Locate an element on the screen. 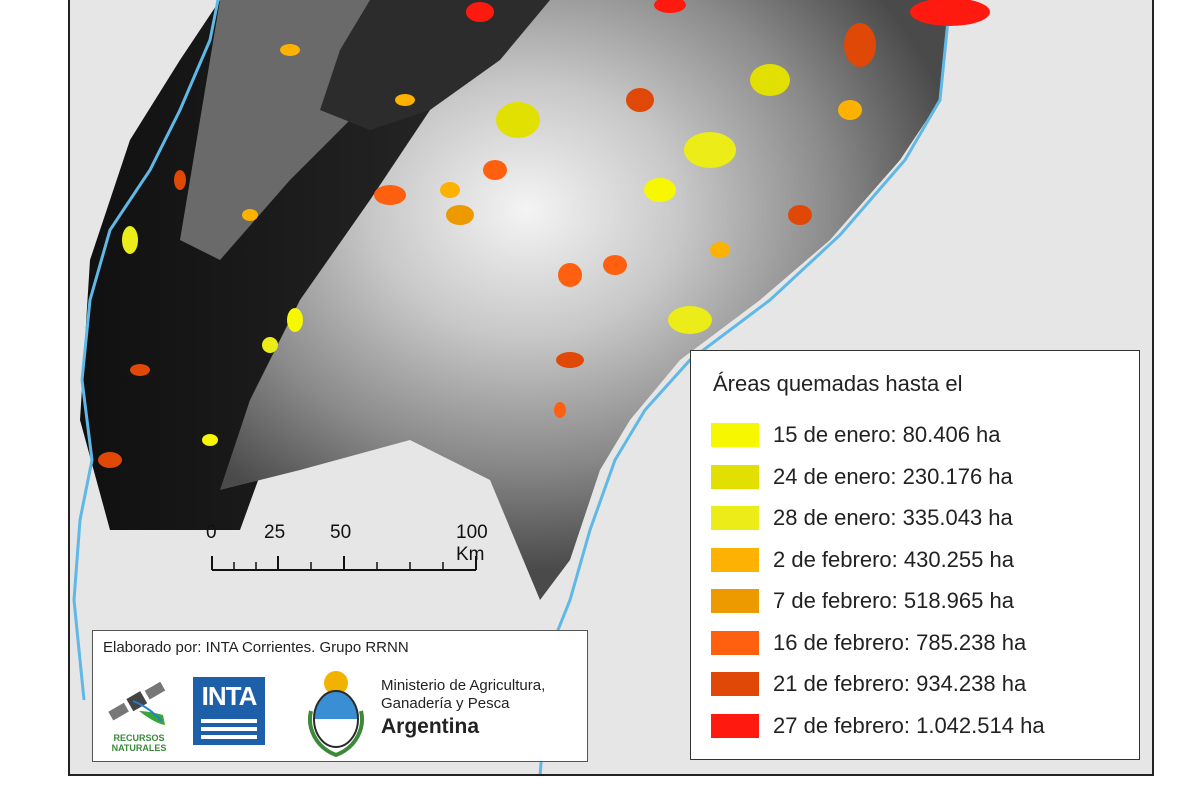  inta-logo-text: INTA is located at coordinates (229, 696).